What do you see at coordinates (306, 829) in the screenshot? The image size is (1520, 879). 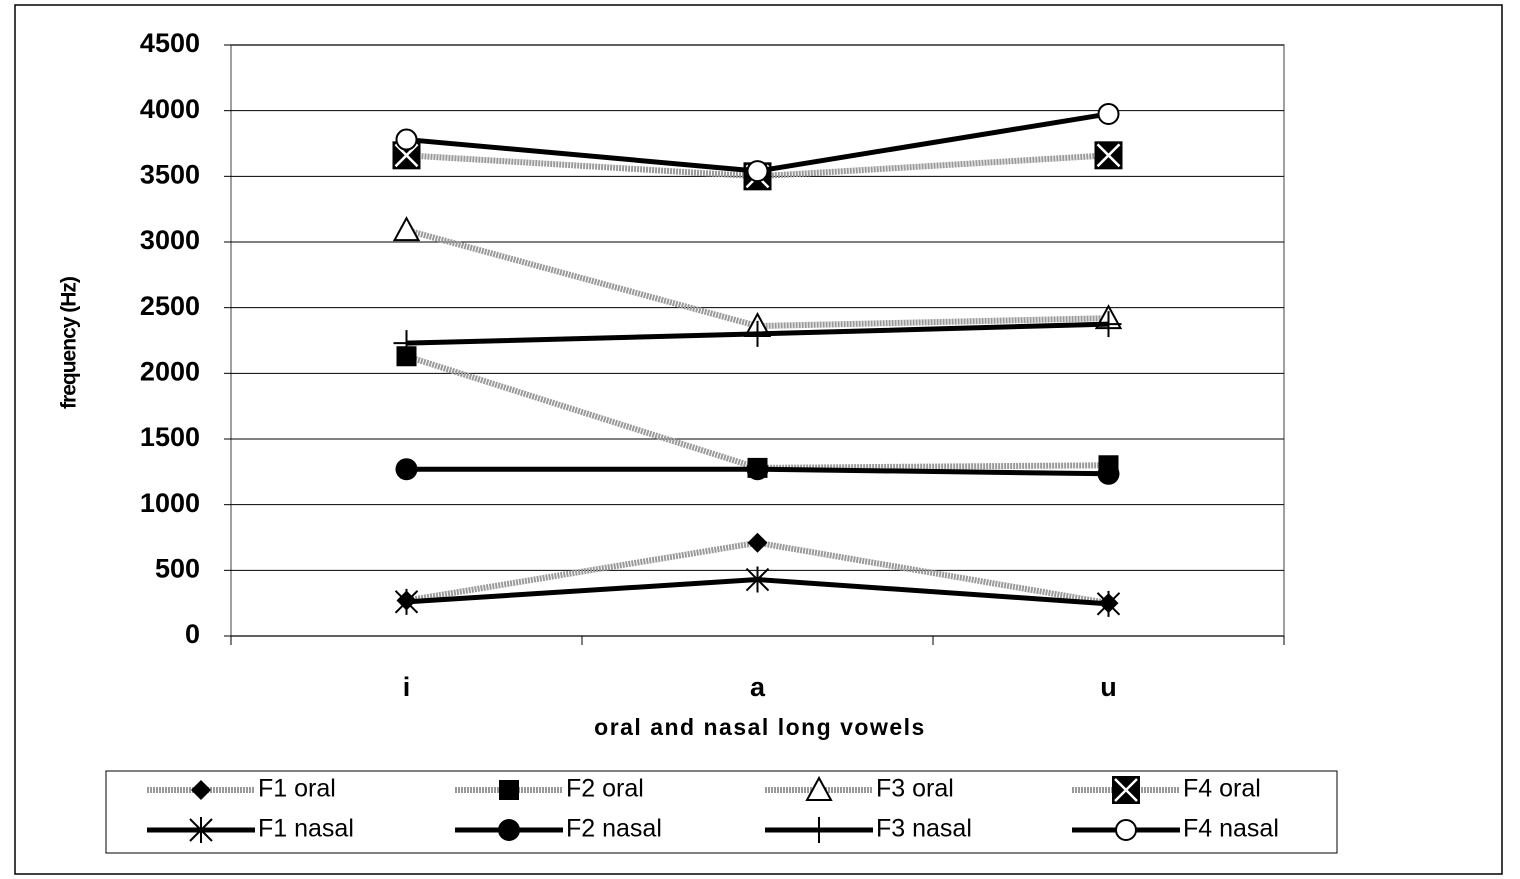 I see `legend-label: F1 nasal` at bounding box center [306, 829].